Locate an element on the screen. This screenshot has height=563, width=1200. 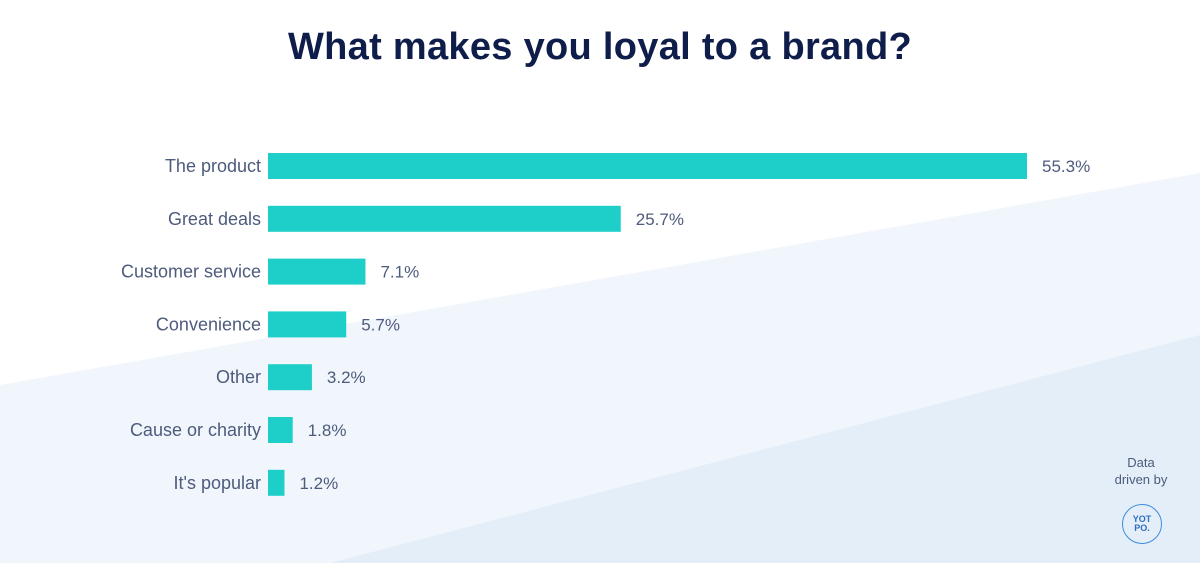
value-label-the-product: 55.3% is located at coordinates (1066, 166).